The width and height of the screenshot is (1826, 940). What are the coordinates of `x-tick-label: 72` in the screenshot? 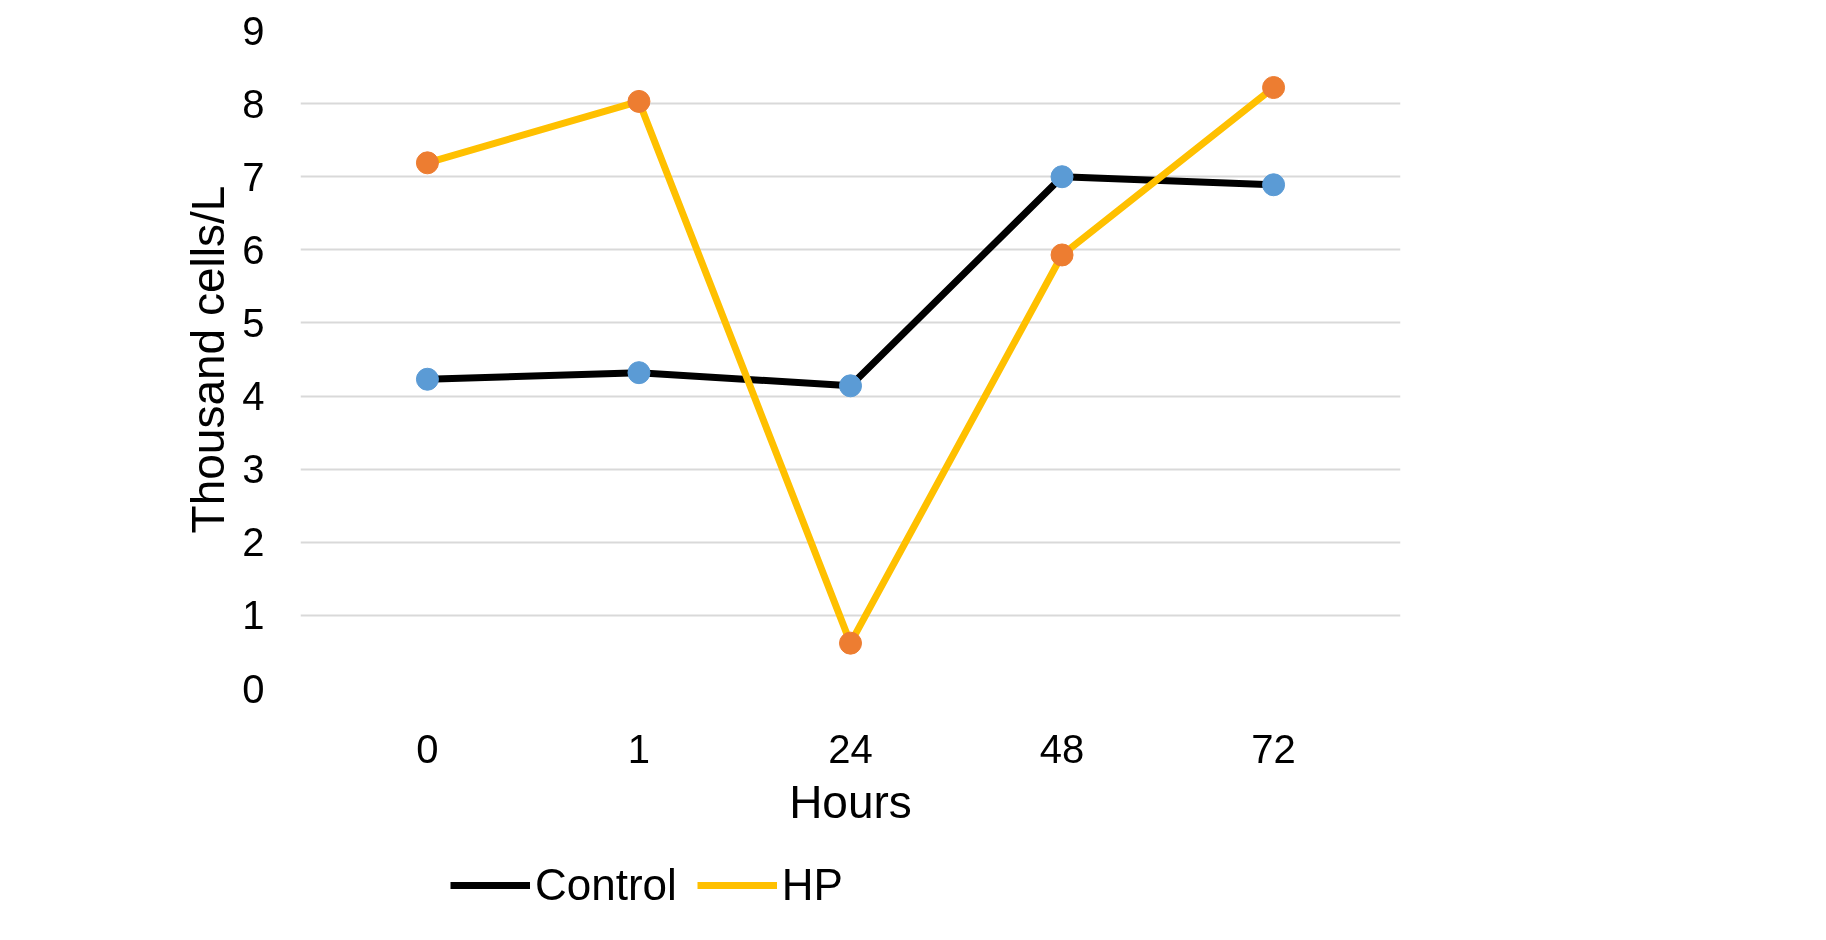 It's located at (1273, 748).